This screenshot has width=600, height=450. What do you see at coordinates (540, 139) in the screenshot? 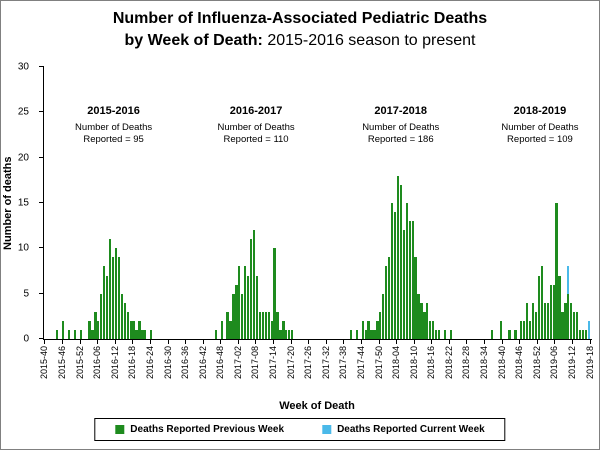
I see `season-annotation-line2: Reported = 109` at bounding box center [540, 139].